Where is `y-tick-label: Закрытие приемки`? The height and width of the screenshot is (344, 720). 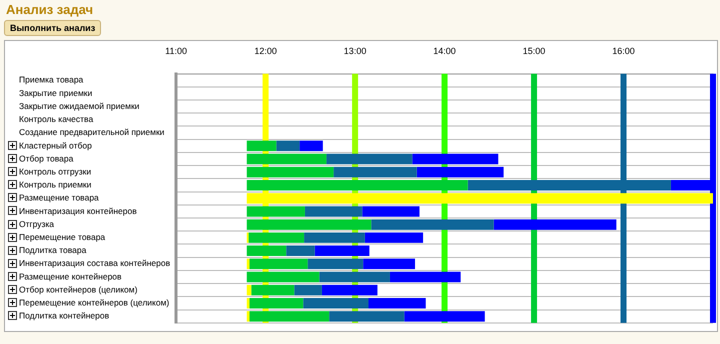 y-tick-label: Закрытие приемки is located at coordinates (56, 93).